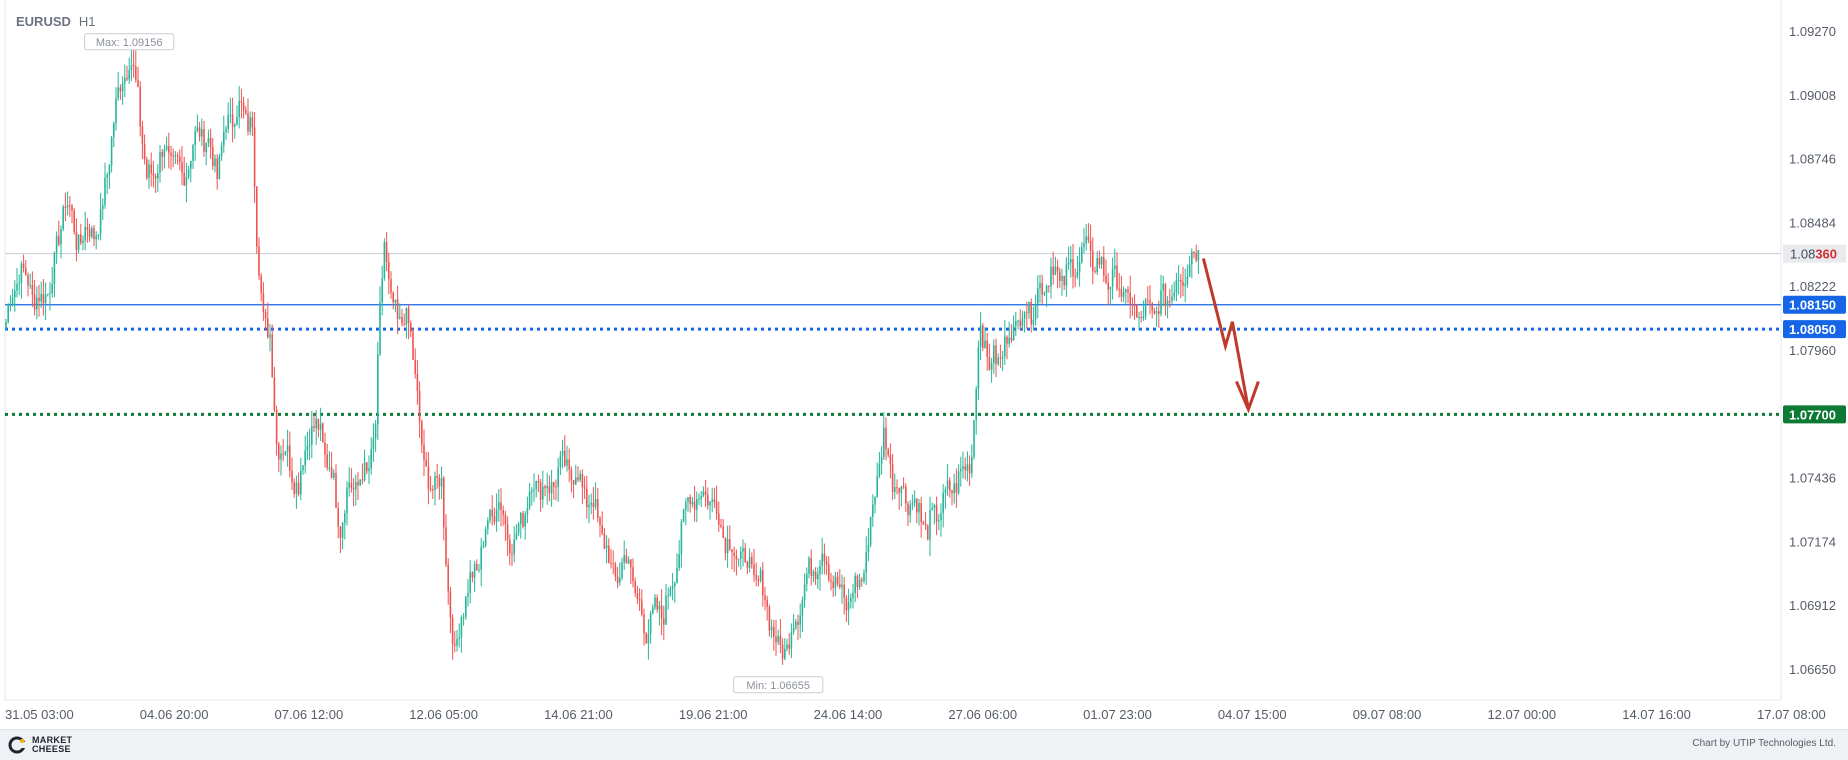 This screenshot has width=1848, height=760. What do you see at coordinates (39, 714) in the screenshot?
I see `time-tick-label: 31.05 03:00` at bounding box center [39, 714].